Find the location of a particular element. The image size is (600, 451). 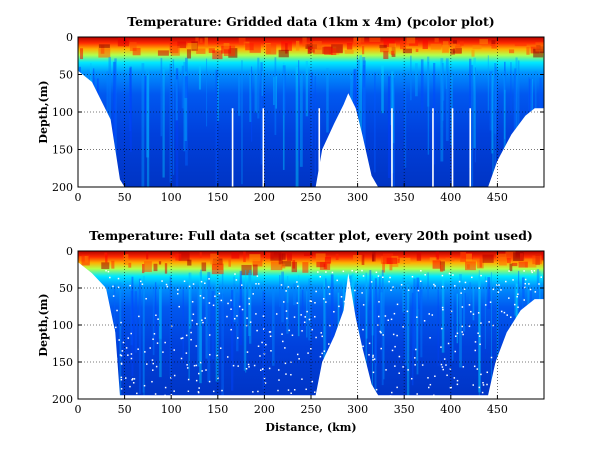

x-tick-label: 350 is located at coordinates (404, 409).